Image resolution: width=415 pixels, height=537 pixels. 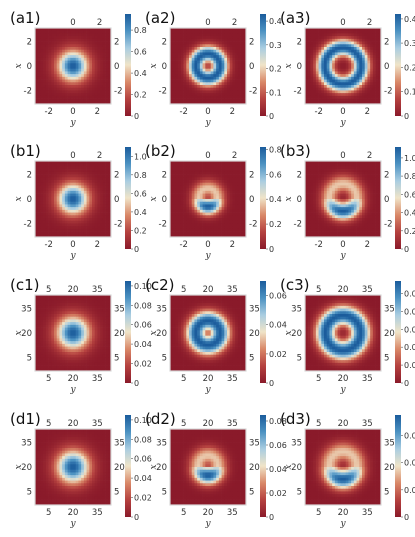 I want to click on tick-label-right: 0, so click(x=386, y=67).